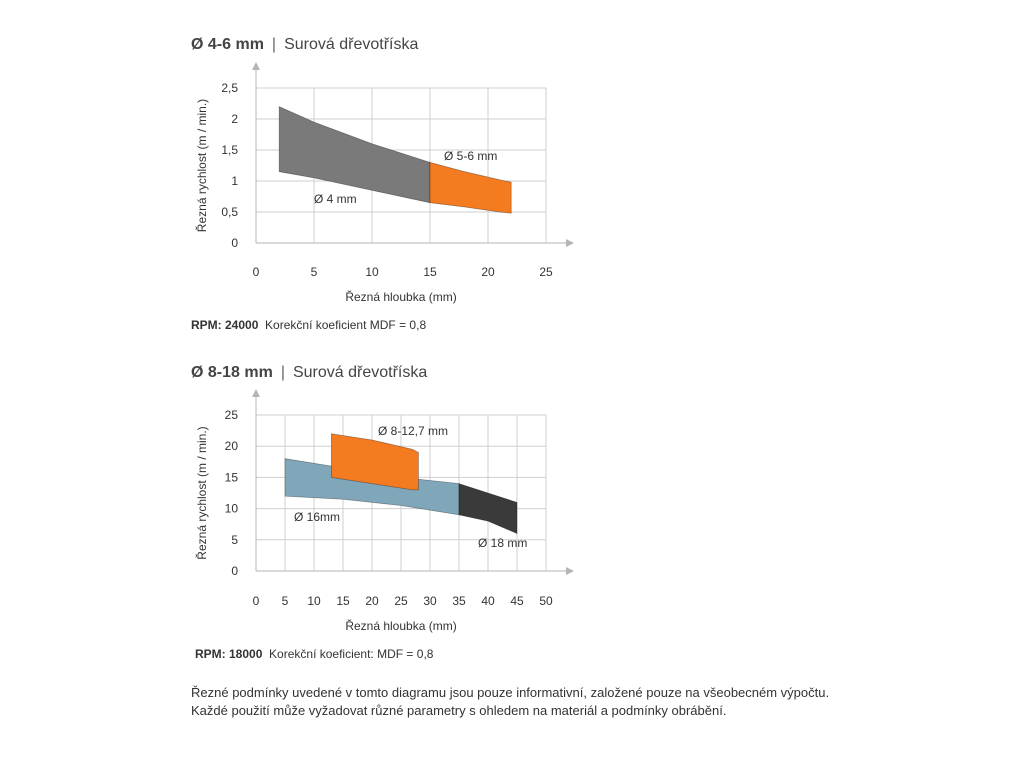  Describe the element at coordinates (232, 372) in the screenshot. I see `chart-title-diameter: Ø 8-18 mm` at that location.